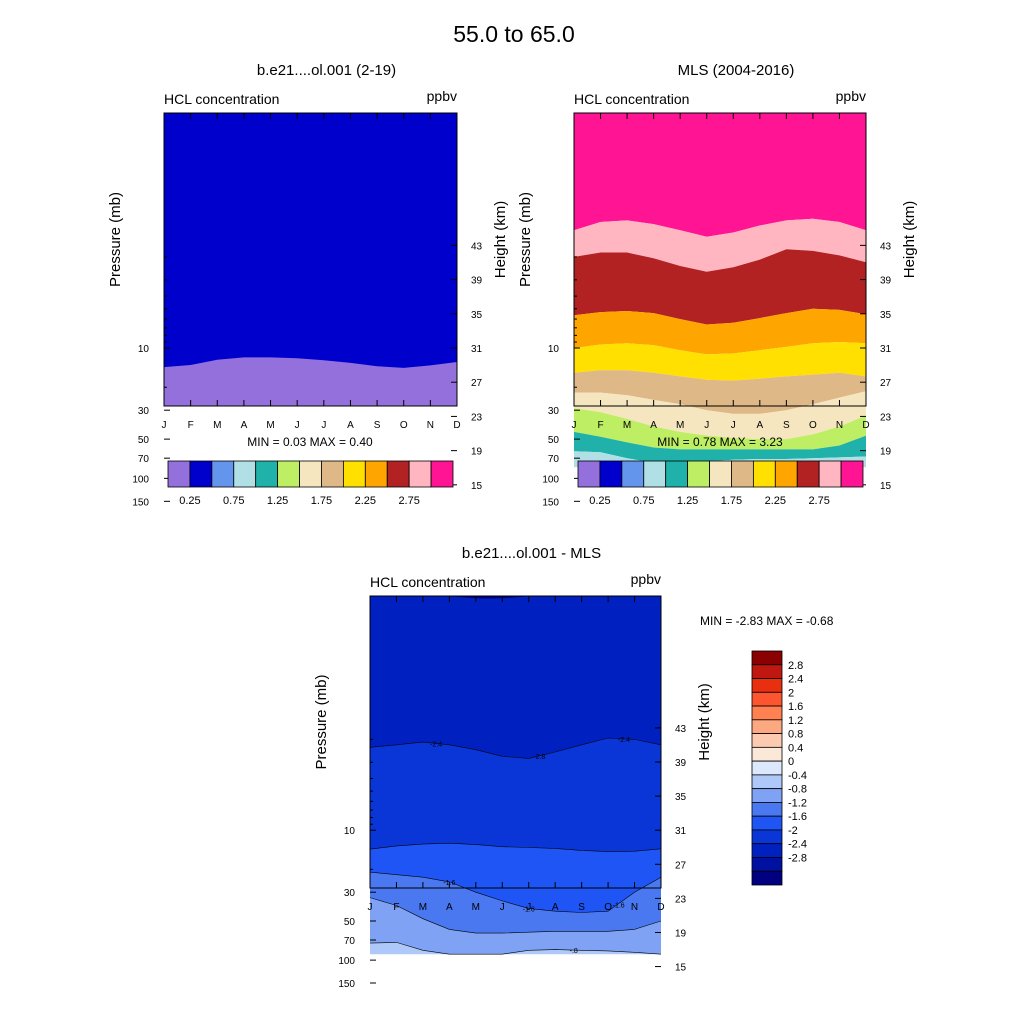  What do you see at coordinates (795, 680) in the screenshot?
I see `colorbar-label-2.4: 2.4` at bounding box center [795, 680].